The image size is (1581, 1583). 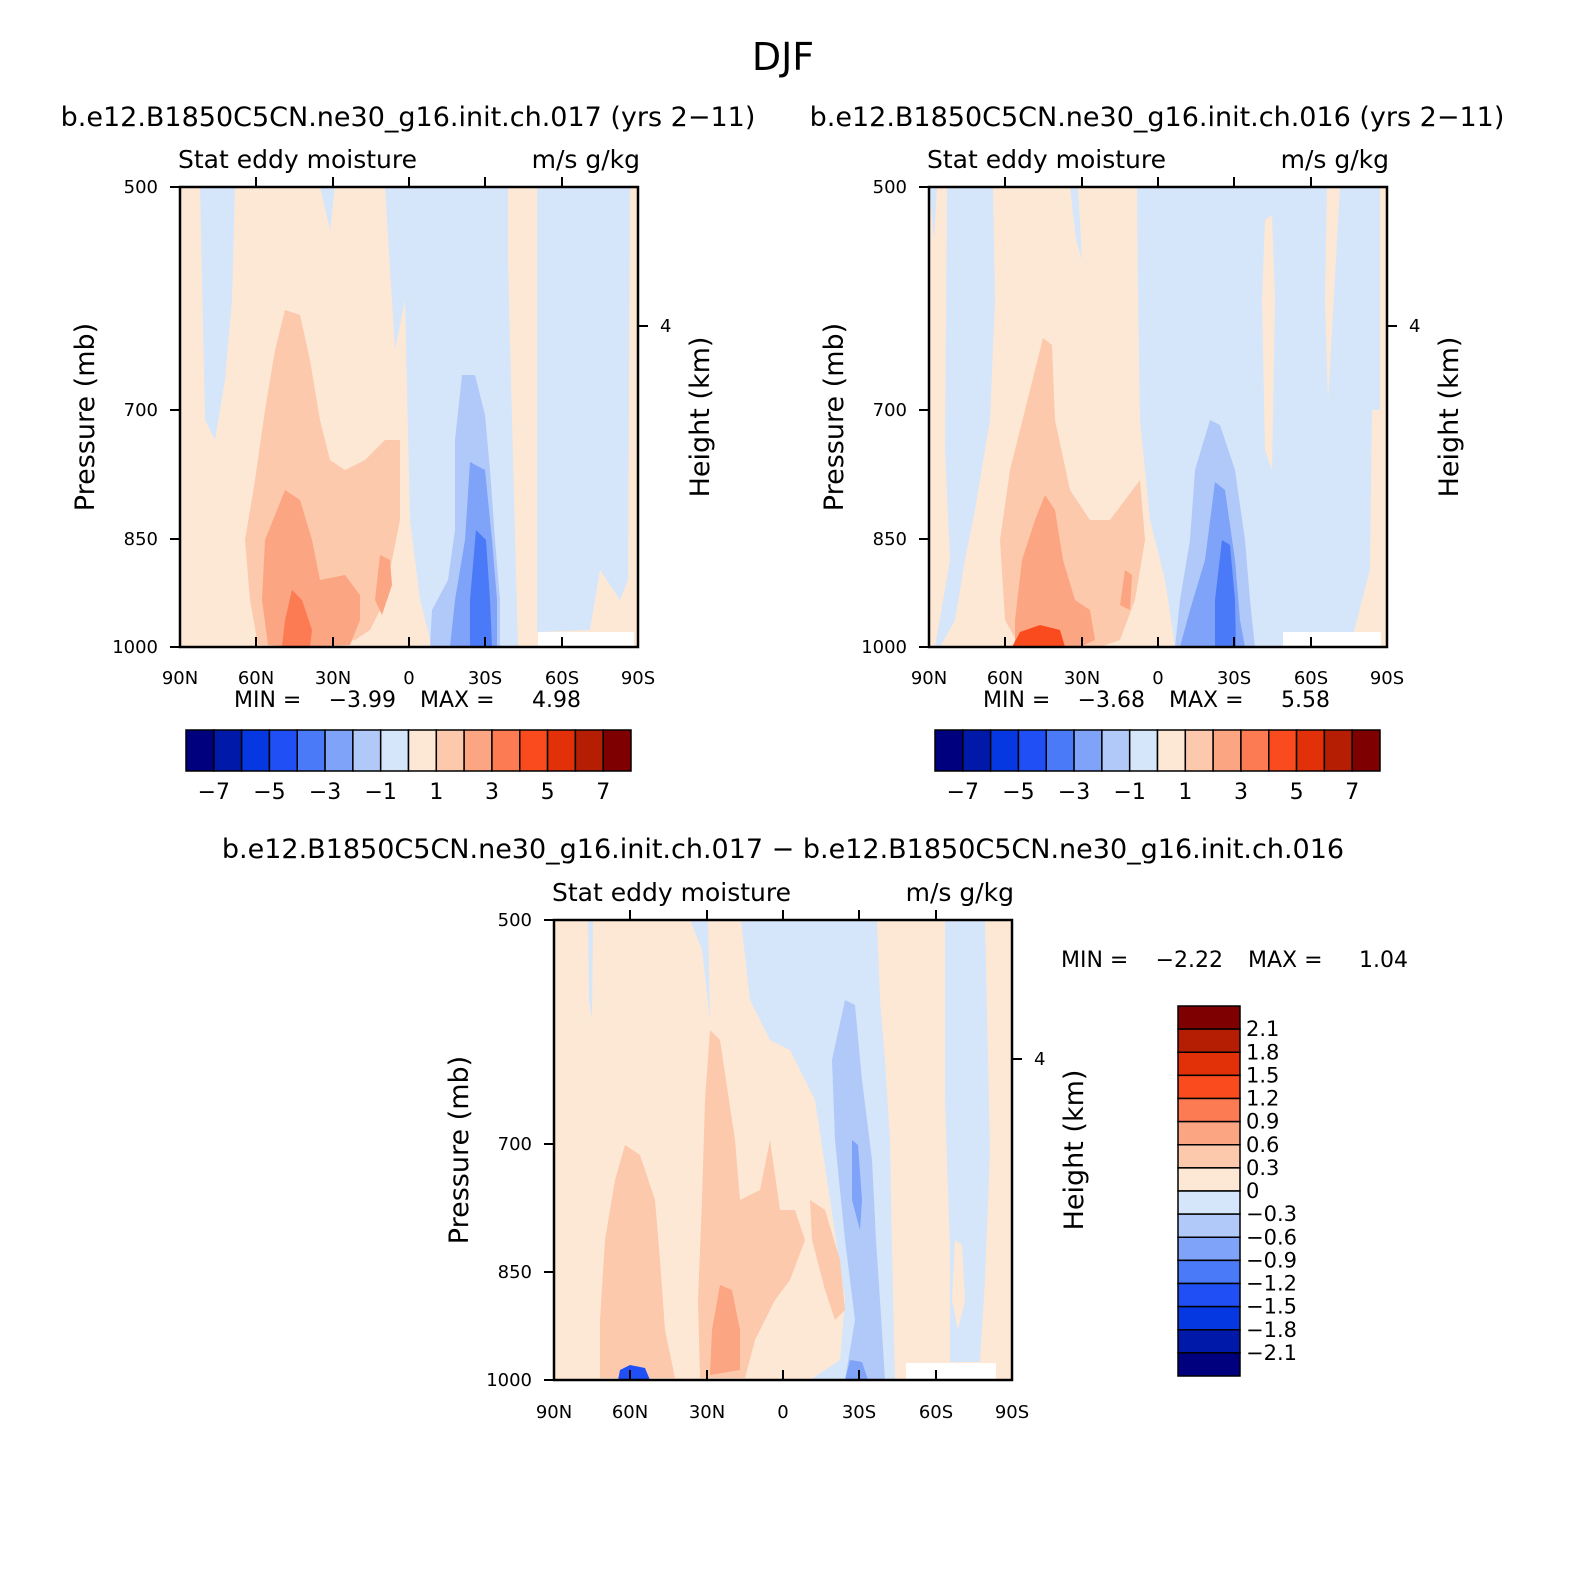 I want to click on max-label: MAX =, so click(x=457, y=700).